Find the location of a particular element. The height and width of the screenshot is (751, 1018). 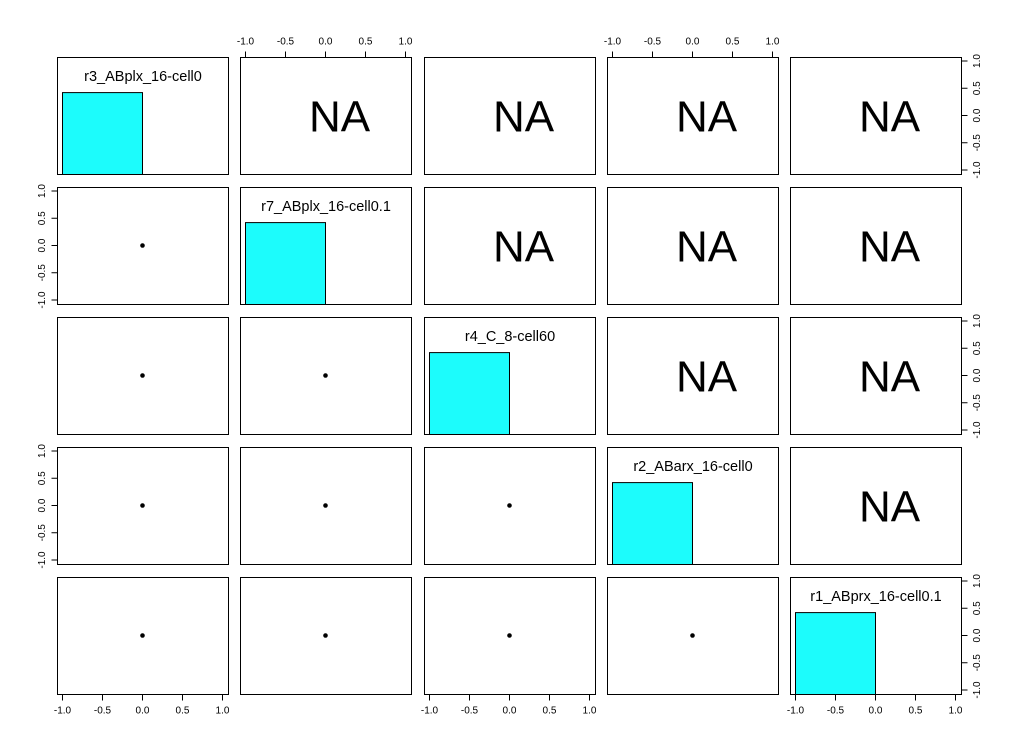

diagonal-label: r1_ABprx_16-cell0.1 is located at coordinates (875, 597).